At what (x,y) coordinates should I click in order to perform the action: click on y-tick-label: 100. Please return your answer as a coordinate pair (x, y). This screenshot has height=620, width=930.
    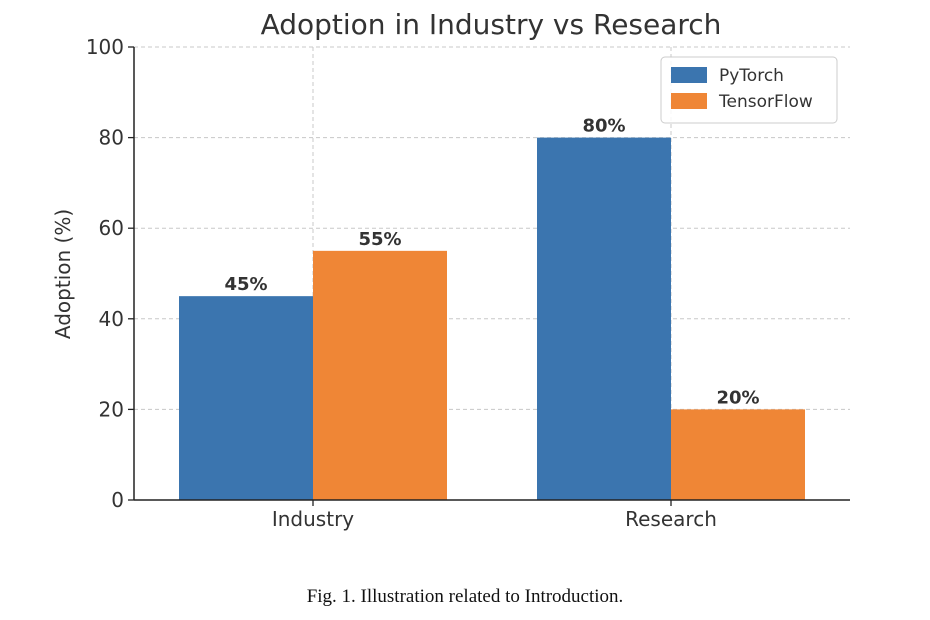
    Looking at the image, I should click on (105, 47).